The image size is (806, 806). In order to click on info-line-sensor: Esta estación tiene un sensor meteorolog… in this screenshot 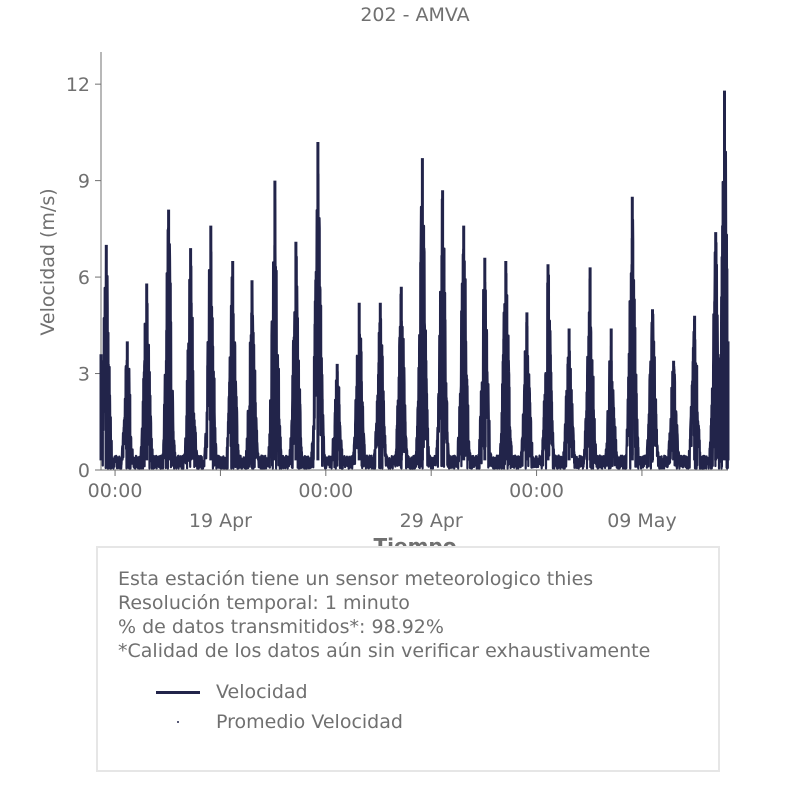, I will do `click(356, 579)`.